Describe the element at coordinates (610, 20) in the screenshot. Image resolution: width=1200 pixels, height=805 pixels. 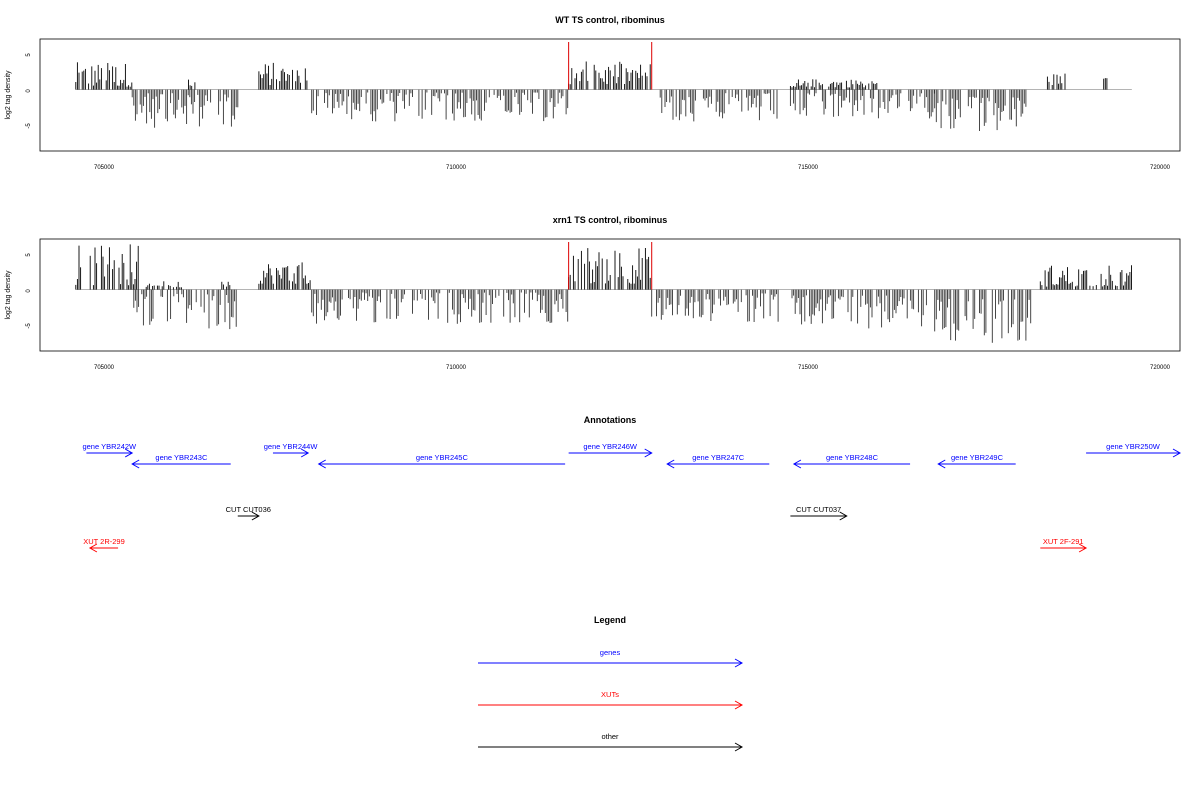
I see `wt-plot-title: WT TS control, ribominus` at that location.